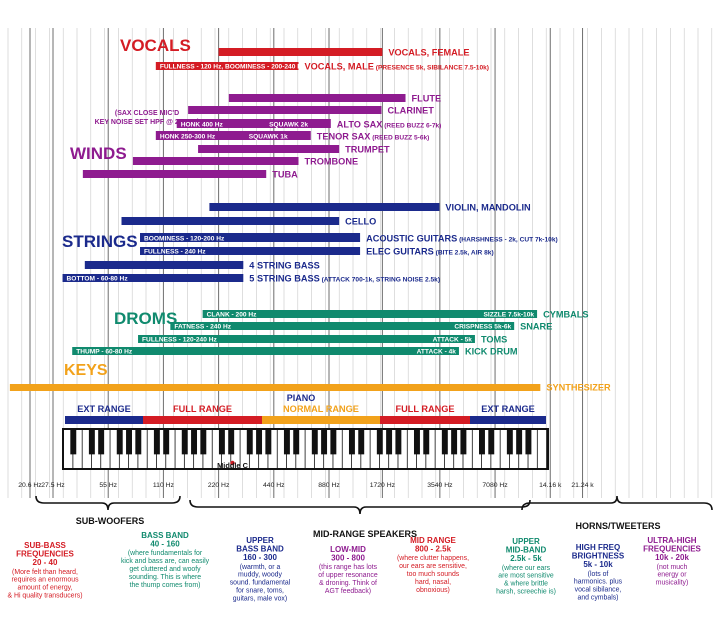 Image resolution: width=720 pixels, height=618 pixels. I want to click on bar-inner-label: ATTACK - 4k, so click(437, 352).